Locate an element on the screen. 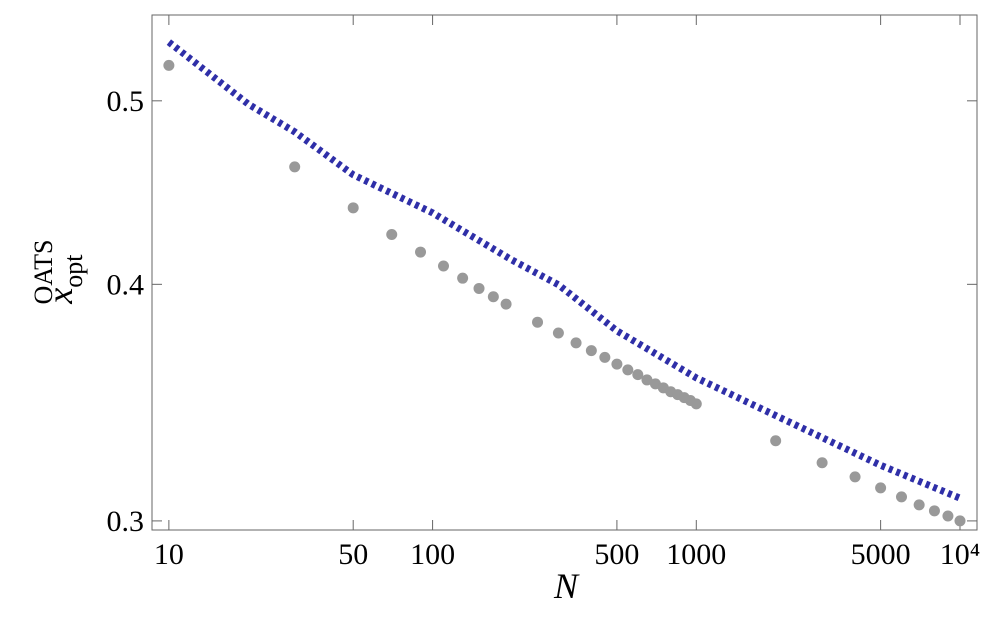 This screenshot has width=998, height=622. x-tick-label: 5000 is located at coordinates (881, 554).